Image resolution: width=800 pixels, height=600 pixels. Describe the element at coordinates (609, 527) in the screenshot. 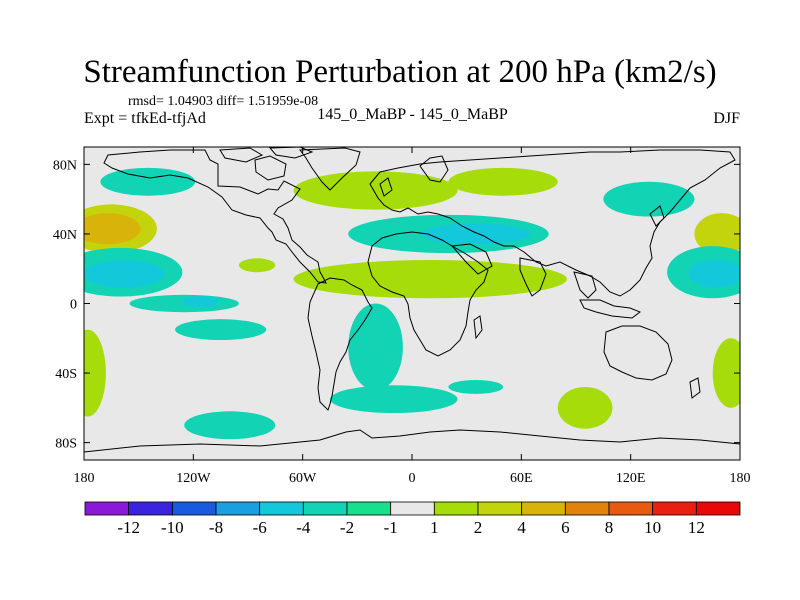

I see `colorbar-label-11: 8` at that location.